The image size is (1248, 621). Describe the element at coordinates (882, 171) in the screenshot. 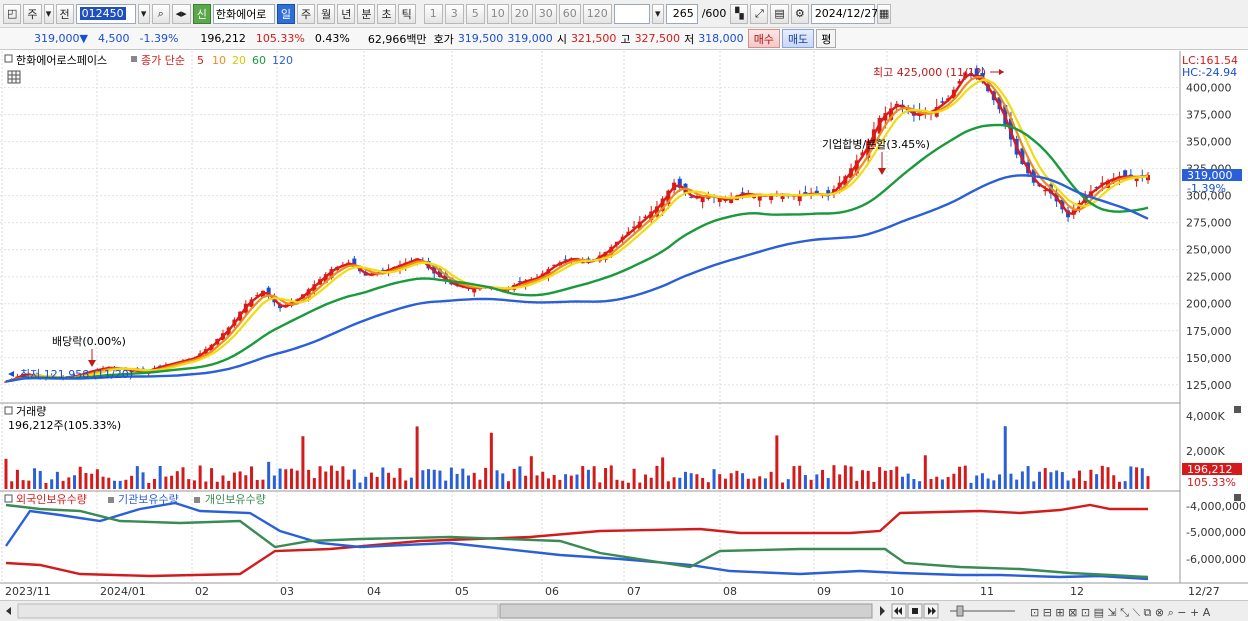

I see `merger-arrow-head` at that location.